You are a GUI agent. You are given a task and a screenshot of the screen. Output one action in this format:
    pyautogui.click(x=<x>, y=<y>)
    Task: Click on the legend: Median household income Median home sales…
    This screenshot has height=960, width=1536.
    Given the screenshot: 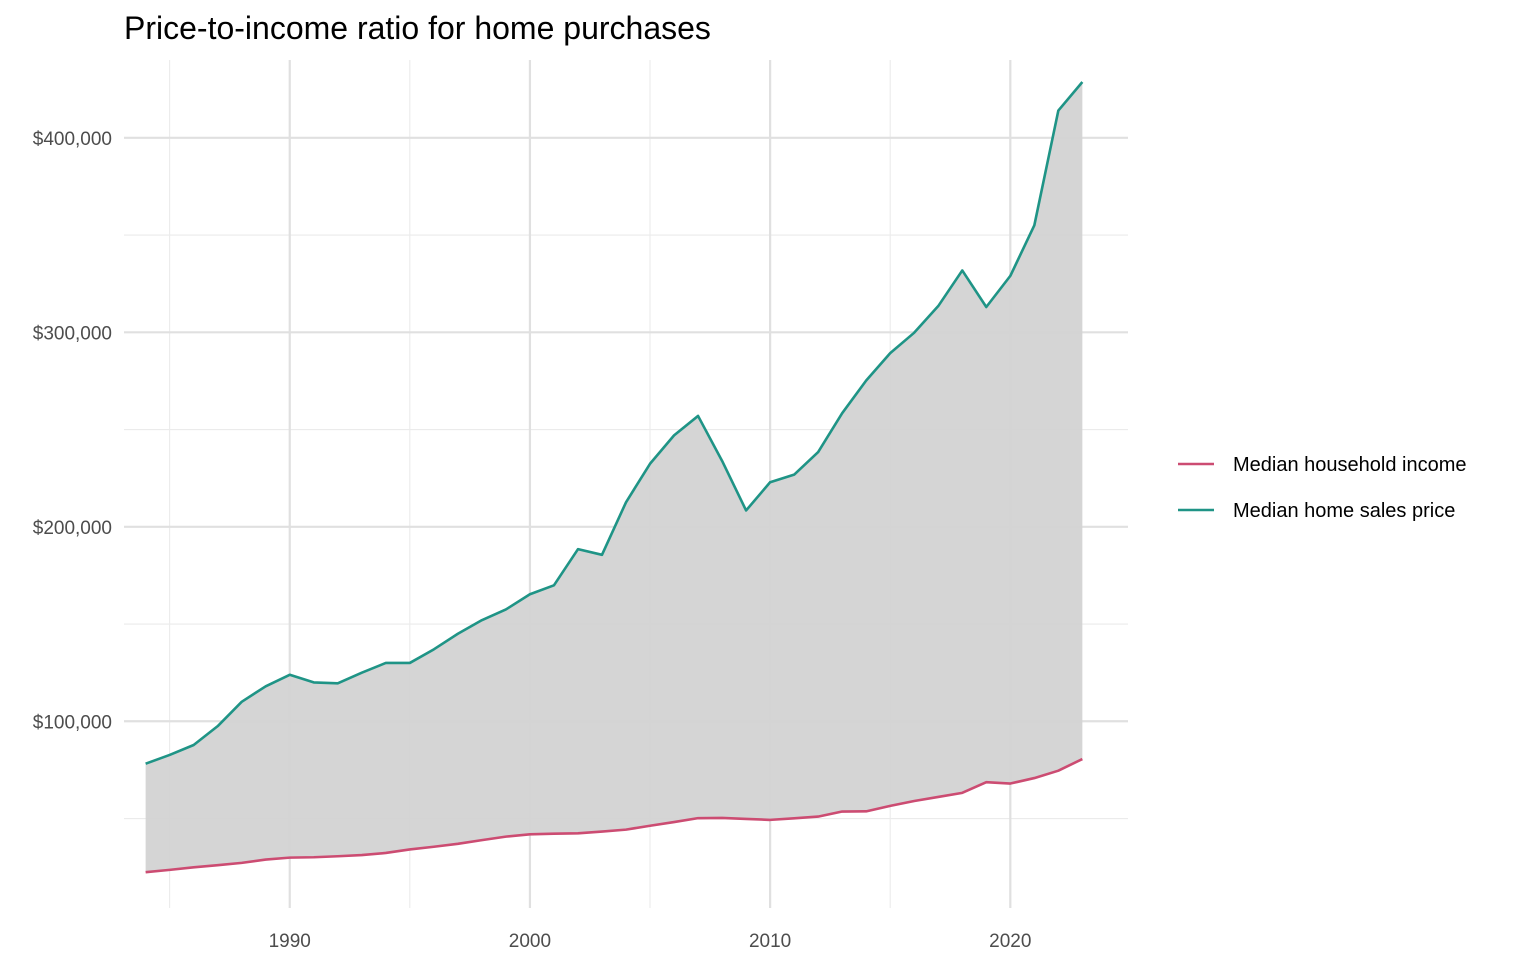 What is the action you would take?
    pyautogui.click(x=1322, y=488)
    